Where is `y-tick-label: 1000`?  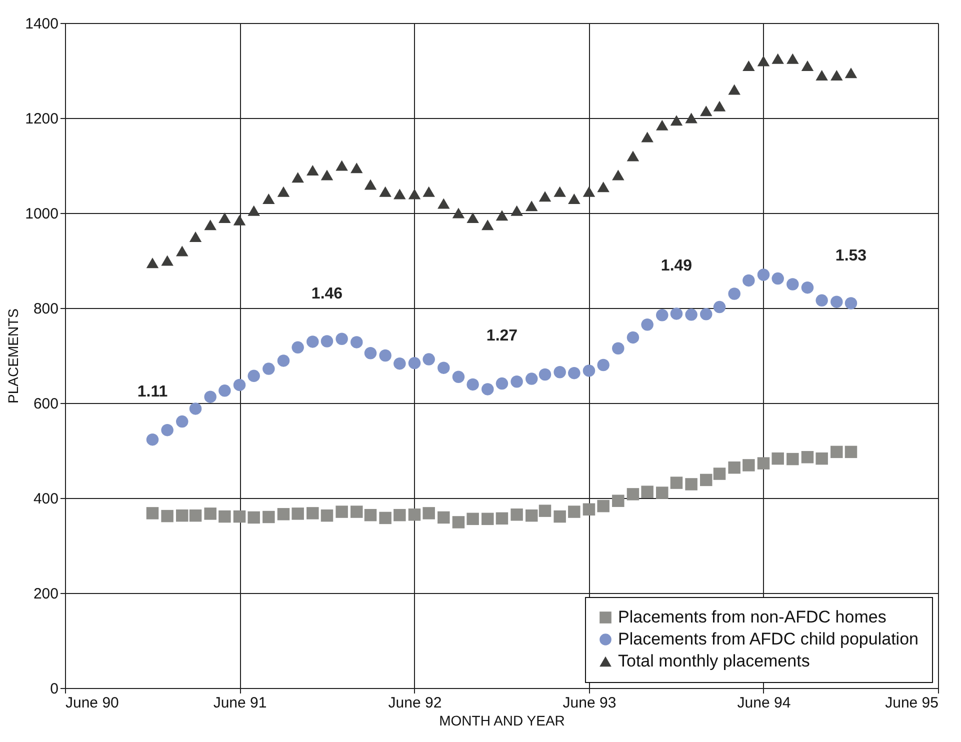 y-tick-label: 1000 is located at coordinates (41, 214).